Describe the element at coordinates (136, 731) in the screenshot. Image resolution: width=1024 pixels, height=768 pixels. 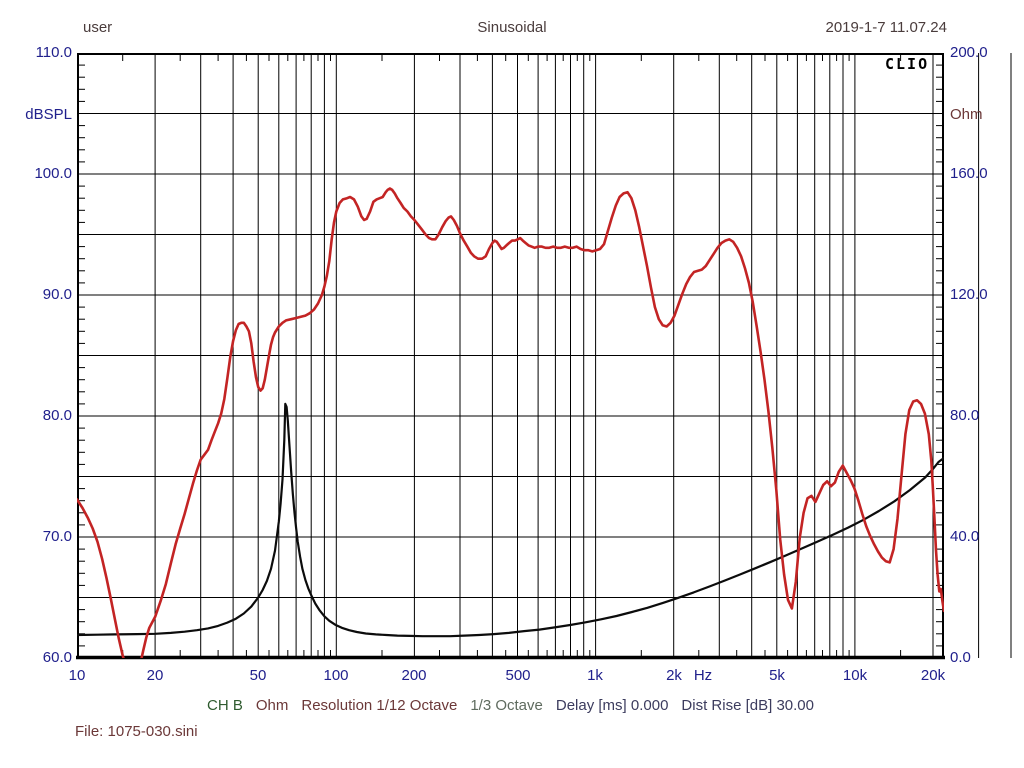
I see `file-name-label: File: 1075-030.sini` at that location.